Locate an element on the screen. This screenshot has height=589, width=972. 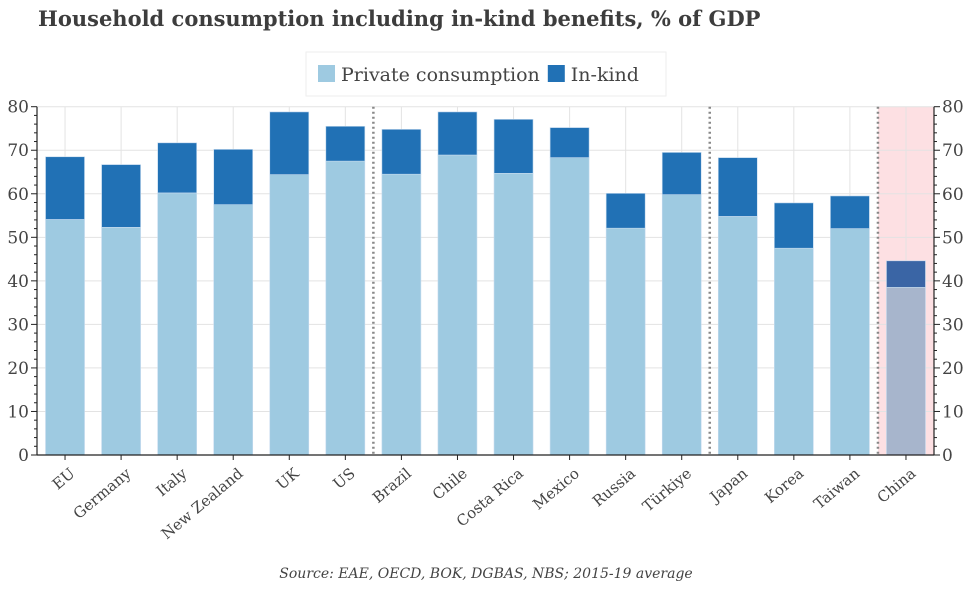
bar-inkind-us is located at coordinates (345, 143).